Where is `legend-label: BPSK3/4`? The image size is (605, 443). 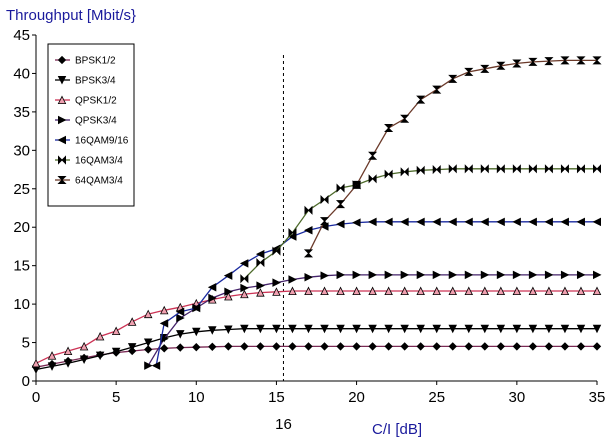
legend-label: BPSK3/4 is located at coordinates (95, 81).